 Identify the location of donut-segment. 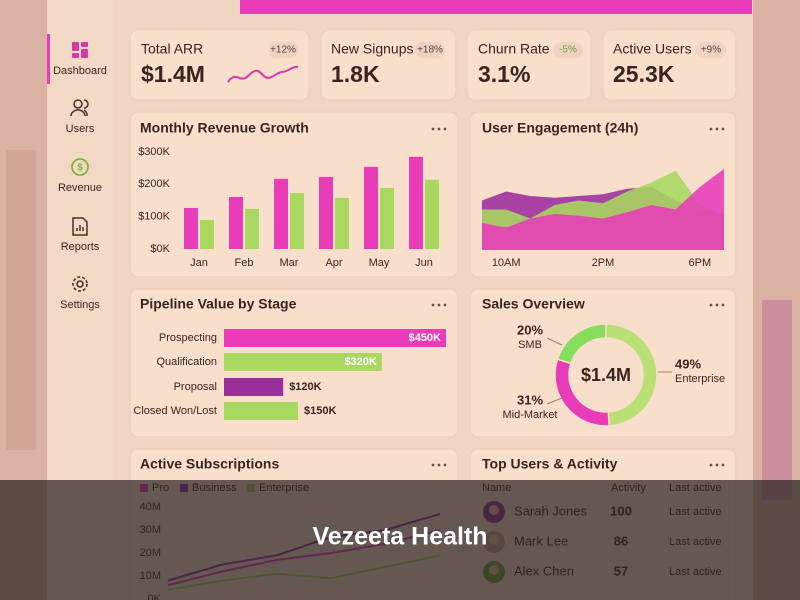
(582, 392).